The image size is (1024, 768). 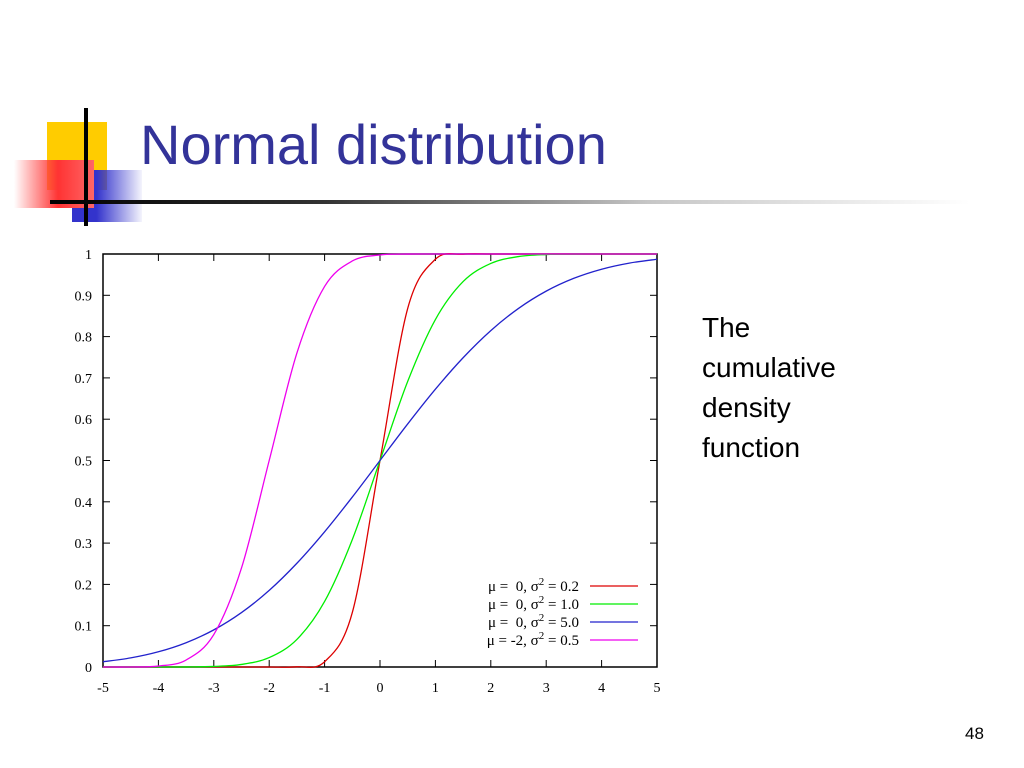 What do you see at coordinates (103, 688) in the screenshot?
I see `x-tick-label: -5` at bounding box center [103, 688].